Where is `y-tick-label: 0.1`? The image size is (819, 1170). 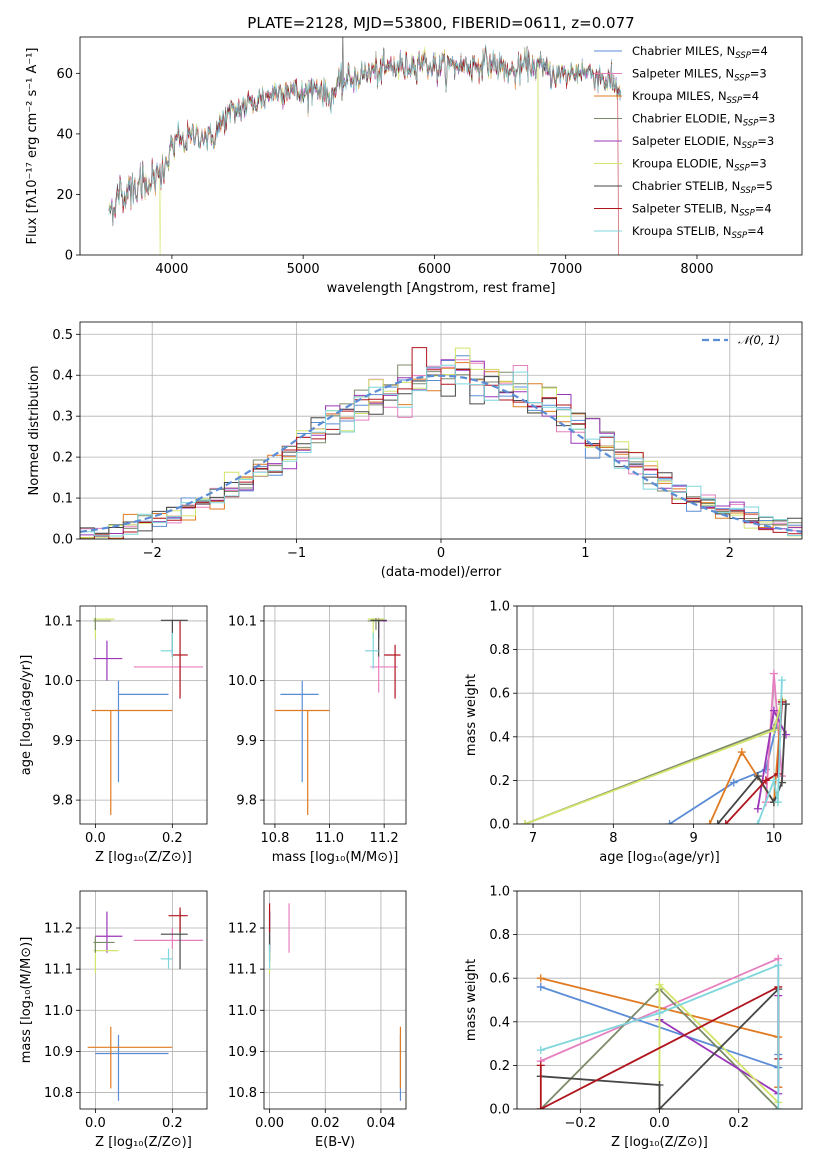
y-tick-label: 0.1 is located at coordinates (62, 499).